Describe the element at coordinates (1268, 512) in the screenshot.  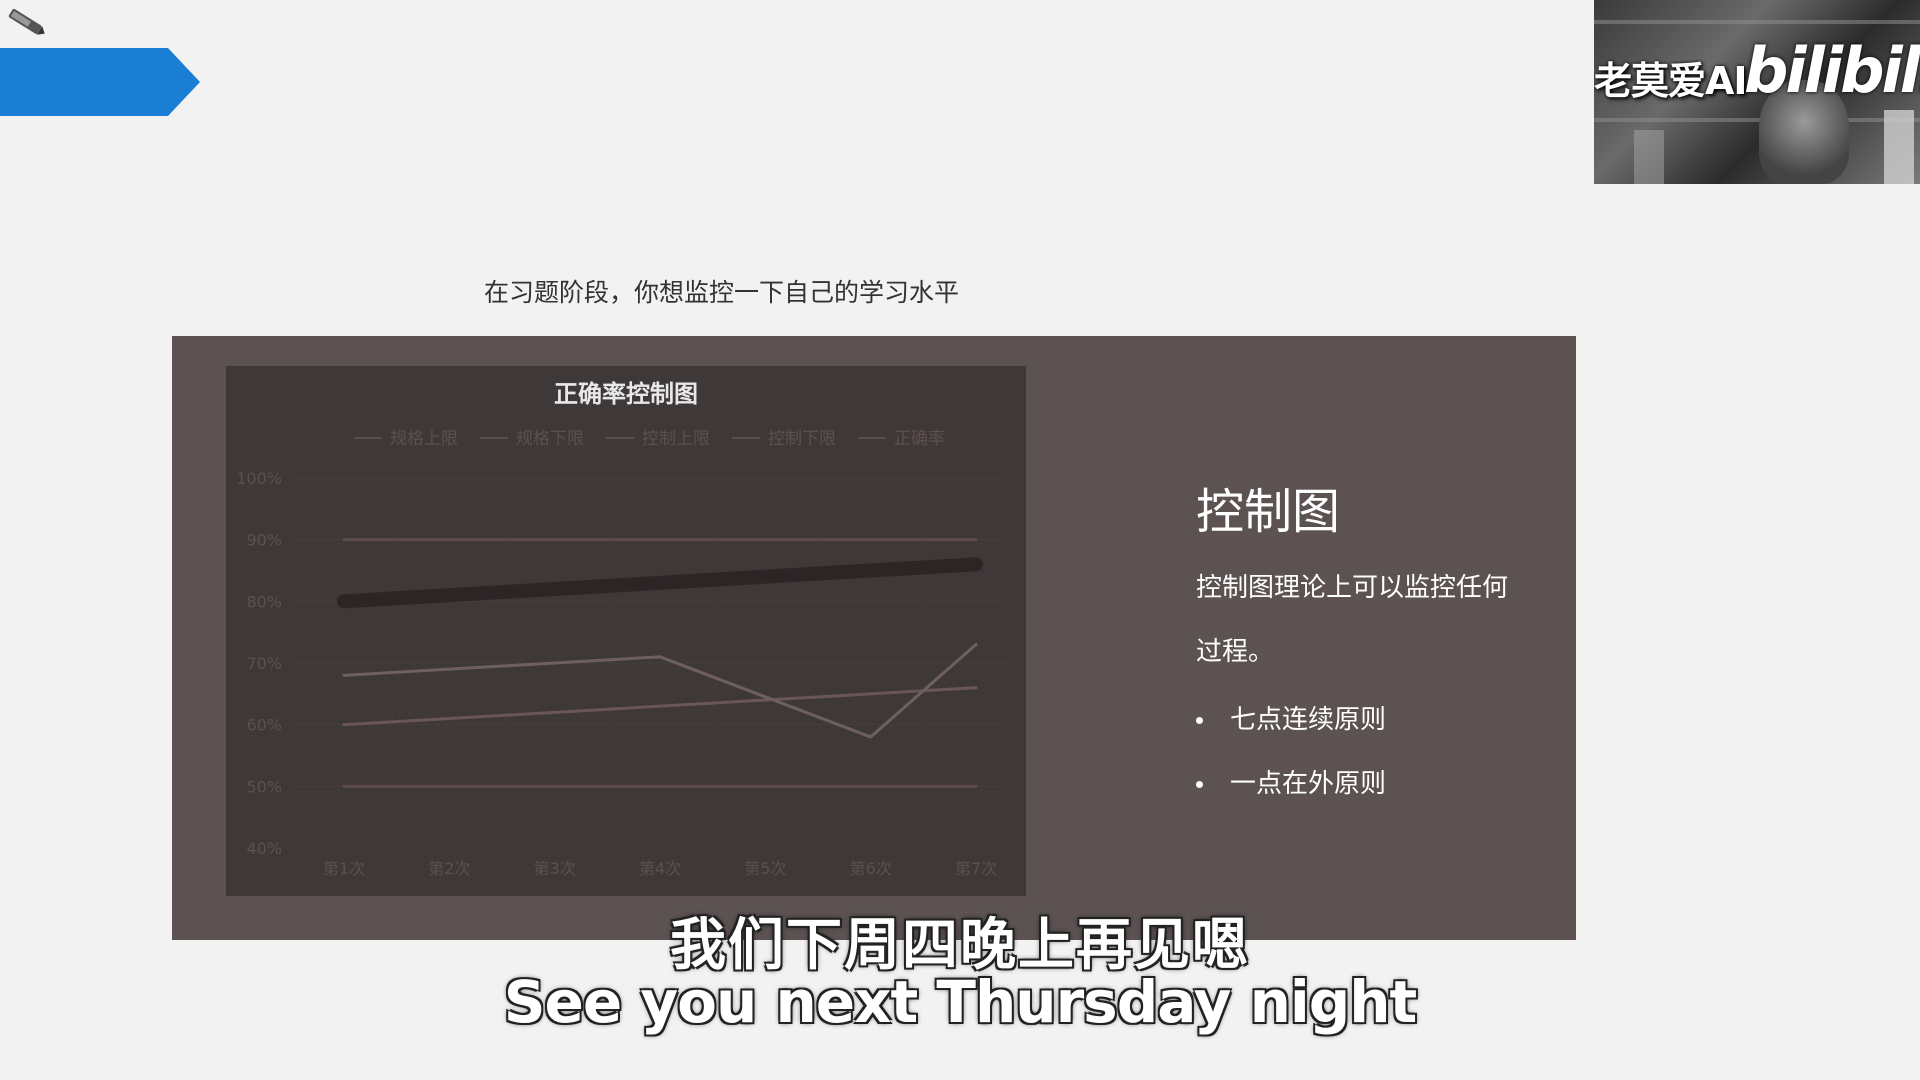
I see `side-title: 控制图` at that location.